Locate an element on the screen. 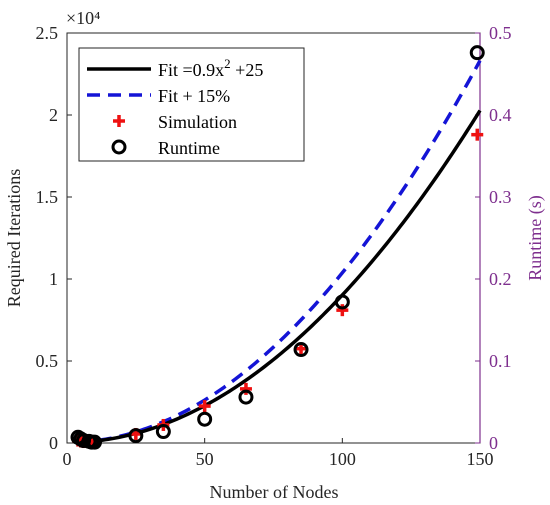 This screenshot has height=505, width=550. y-left-tick-label: 2 is located at coordinates (53, 115).